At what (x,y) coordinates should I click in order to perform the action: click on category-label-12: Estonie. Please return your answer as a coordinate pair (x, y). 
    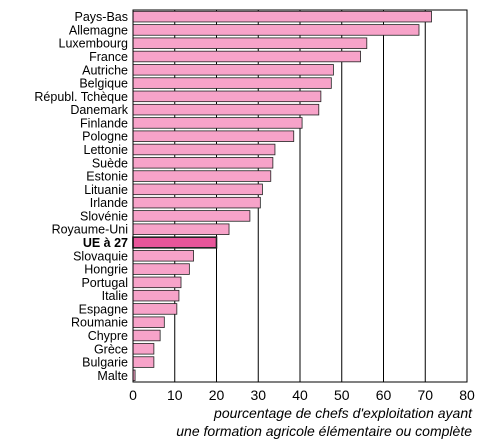
    Looking at the image, I should click on (107, 177).